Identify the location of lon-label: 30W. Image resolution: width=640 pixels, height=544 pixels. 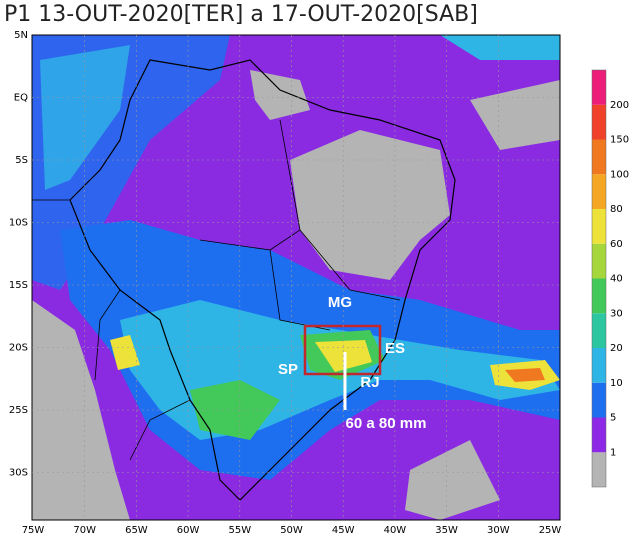
(498, 530).